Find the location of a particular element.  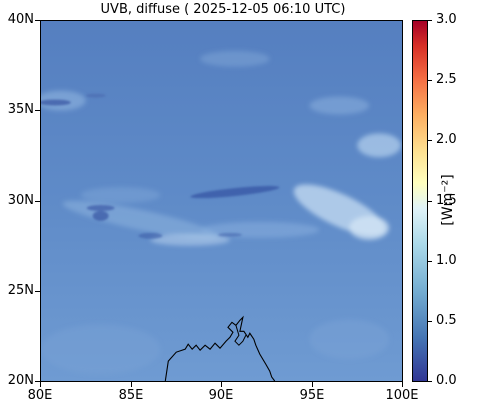

y-tick-label: 30N is located at coordinates (20, 200).